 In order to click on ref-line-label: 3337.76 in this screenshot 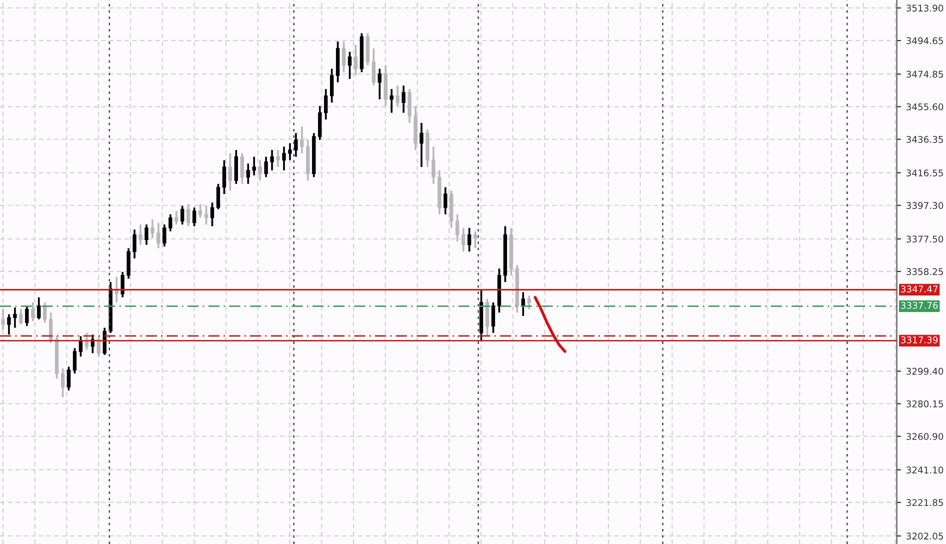, I will do `click(919, 305)`.